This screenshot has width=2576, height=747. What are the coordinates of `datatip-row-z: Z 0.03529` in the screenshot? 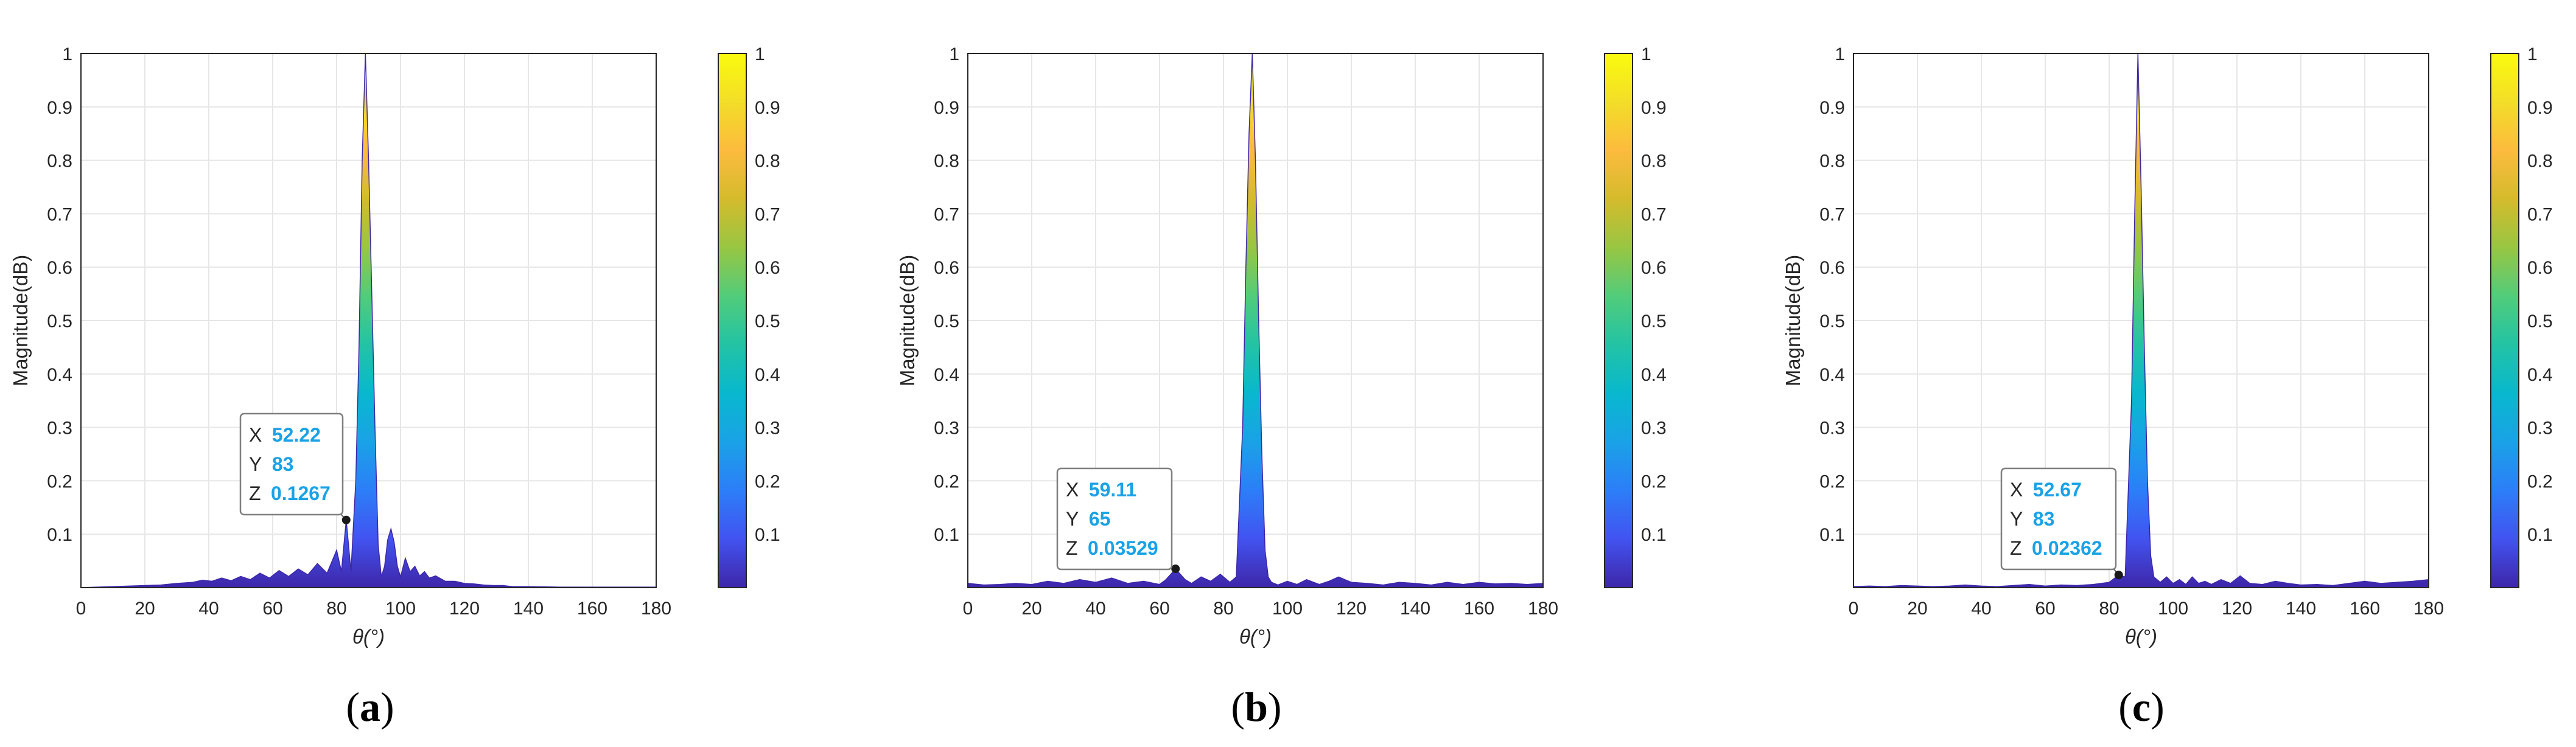 It's located at (1112, 548).